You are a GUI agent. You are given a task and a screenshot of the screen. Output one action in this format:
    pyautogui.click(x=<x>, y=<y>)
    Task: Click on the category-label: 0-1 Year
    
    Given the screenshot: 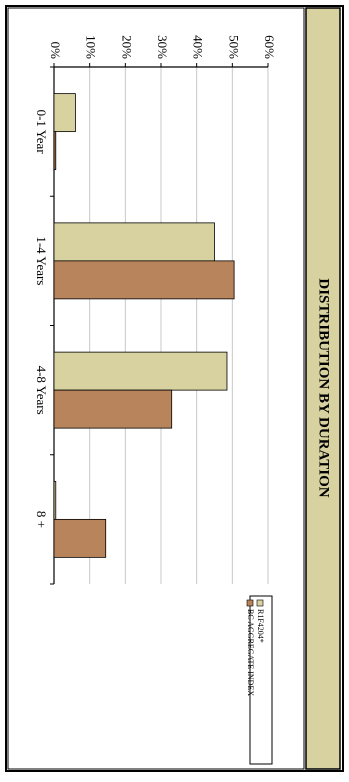 What is the action you would take?
    pyautogui.click(x=41, y=132)
    